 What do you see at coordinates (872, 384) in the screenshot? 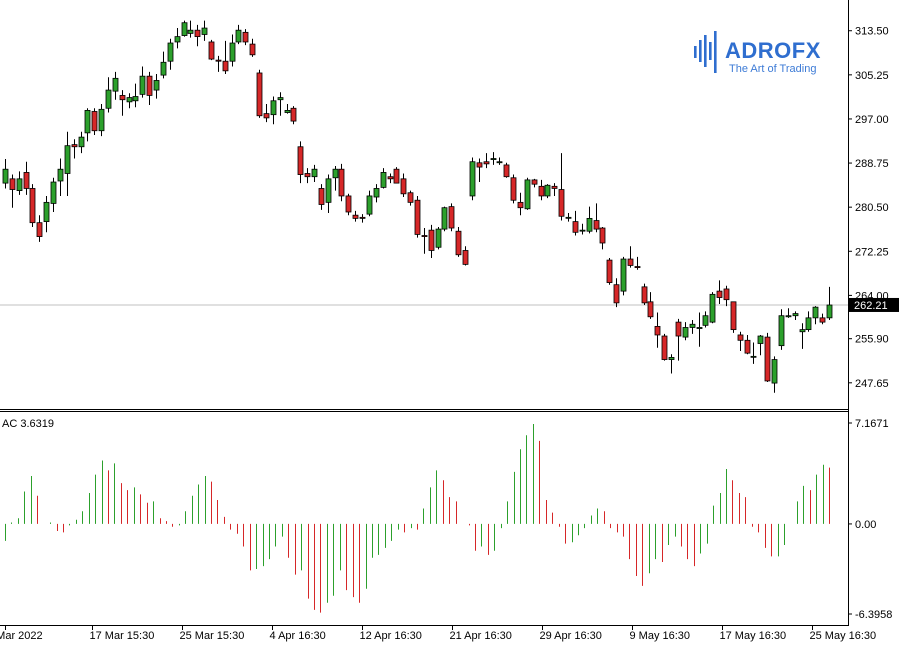
I see `price-tick-label: 247.65` at bounding box center [872, 384].